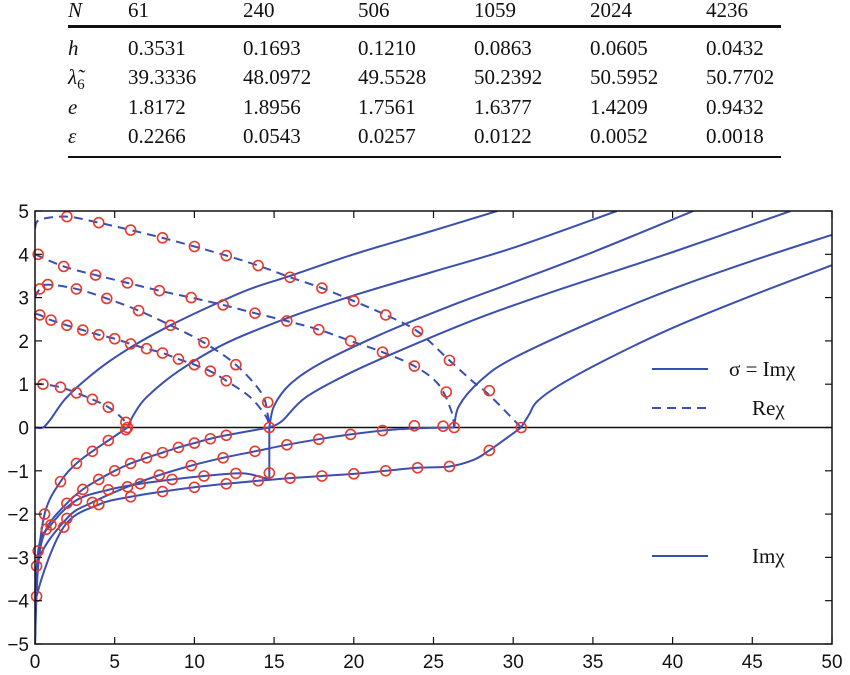  I want to click on x-tick-label: 25, so click(433, 662).